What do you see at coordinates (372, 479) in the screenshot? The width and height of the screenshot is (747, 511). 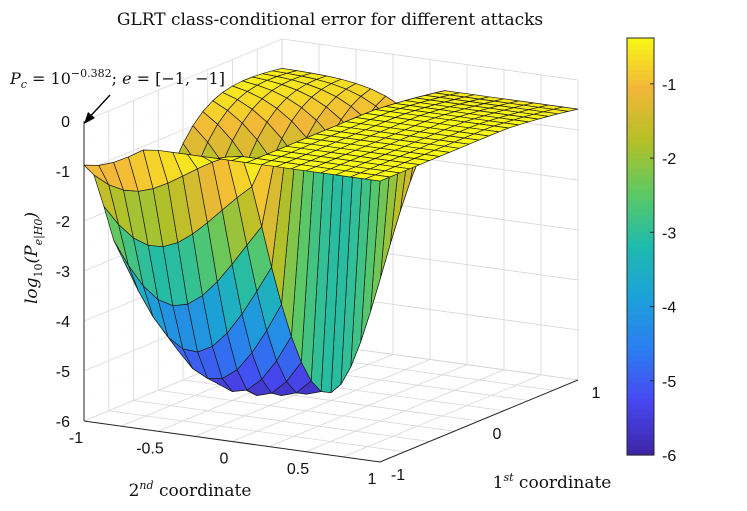 I see `y-tick-label: 1` at bounding box center [372, 479].